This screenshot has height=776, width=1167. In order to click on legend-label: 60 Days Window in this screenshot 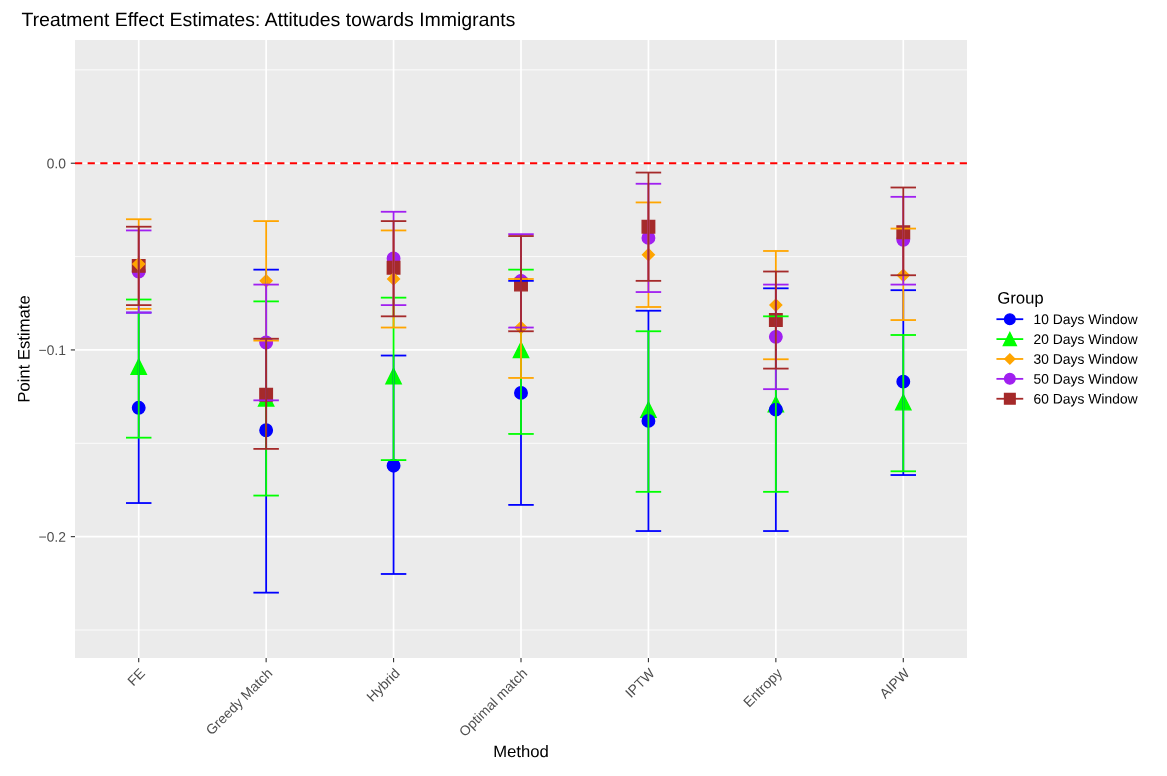, I will do `click(1086, 400)`.